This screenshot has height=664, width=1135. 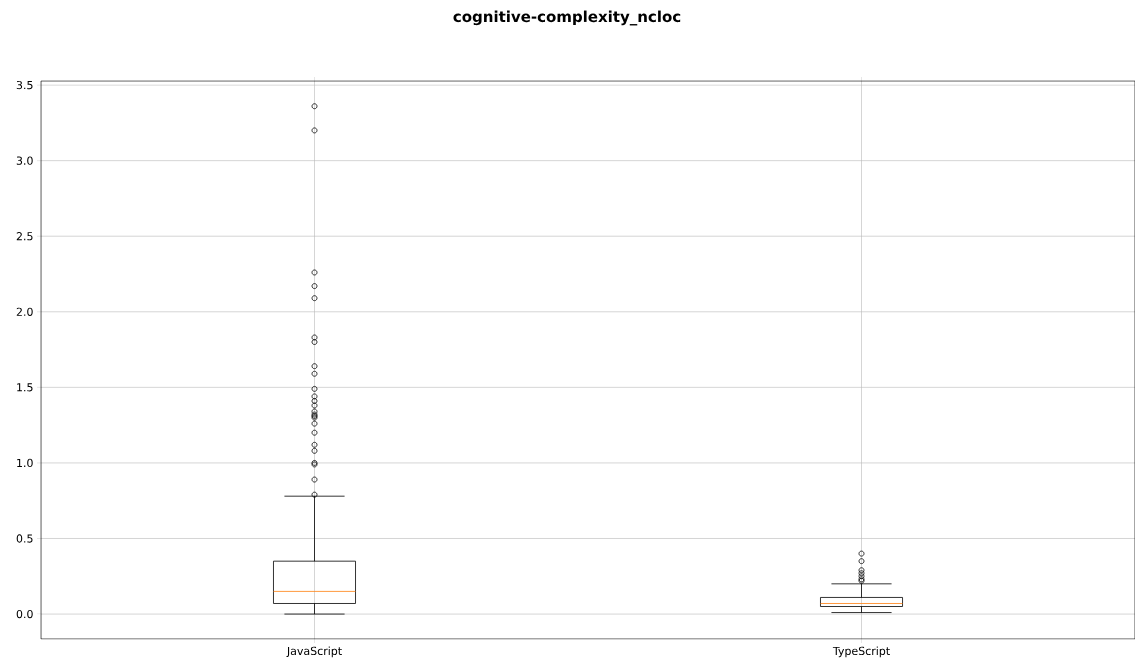 I want to click on y-tick-label: 3.0, so click(x=24, y=160).